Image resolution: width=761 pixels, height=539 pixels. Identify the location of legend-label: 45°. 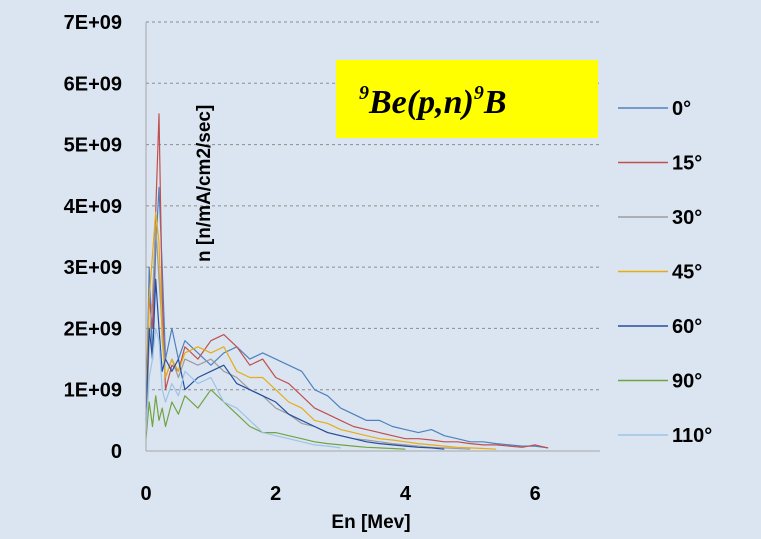
(687, 273).